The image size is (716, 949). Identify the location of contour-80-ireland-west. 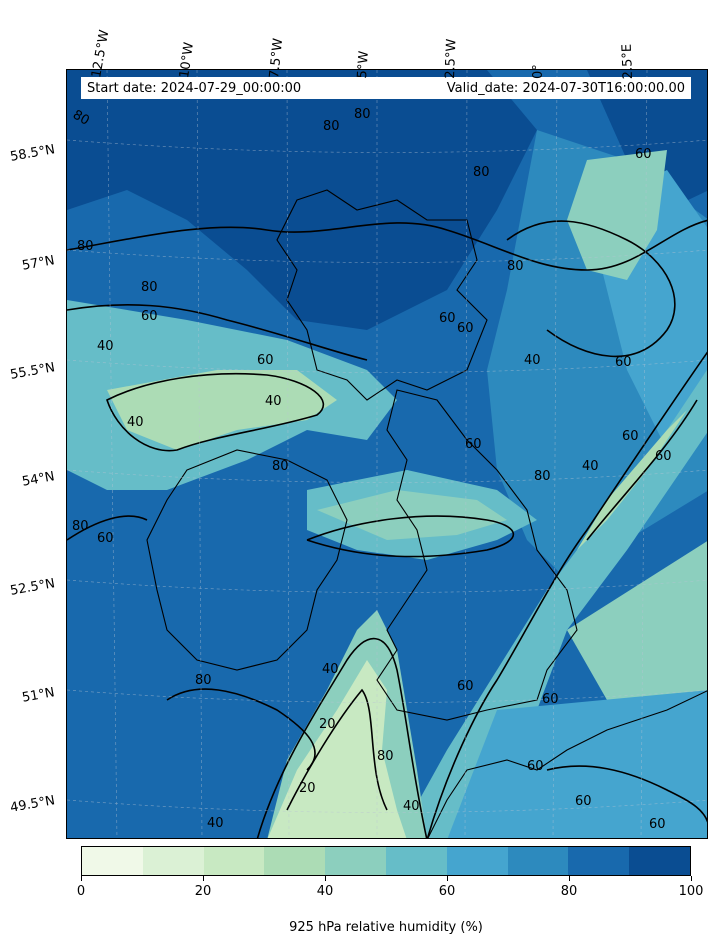
(107, 528).